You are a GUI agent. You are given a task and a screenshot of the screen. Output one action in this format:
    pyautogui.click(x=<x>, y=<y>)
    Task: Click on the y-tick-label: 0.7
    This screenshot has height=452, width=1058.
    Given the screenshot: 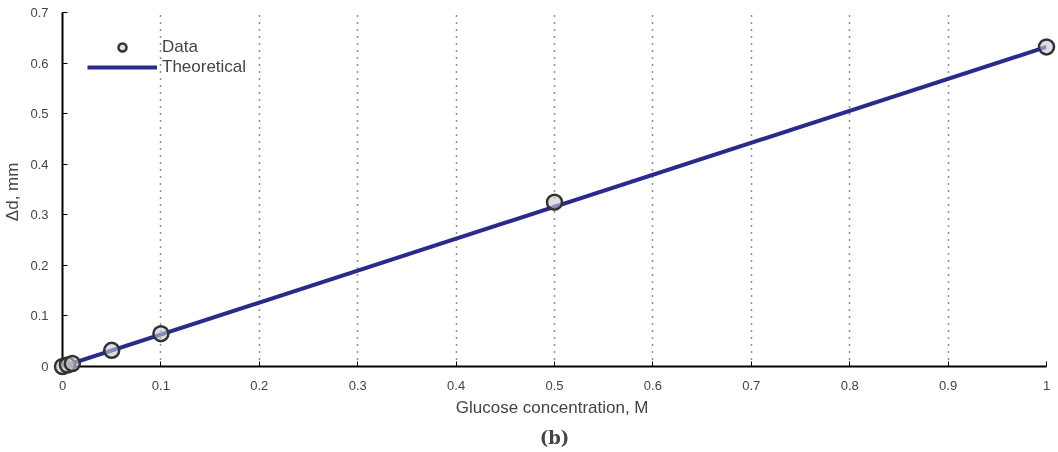 What is the action you would take?
    pyautogui.click(x=39, y=12)
    